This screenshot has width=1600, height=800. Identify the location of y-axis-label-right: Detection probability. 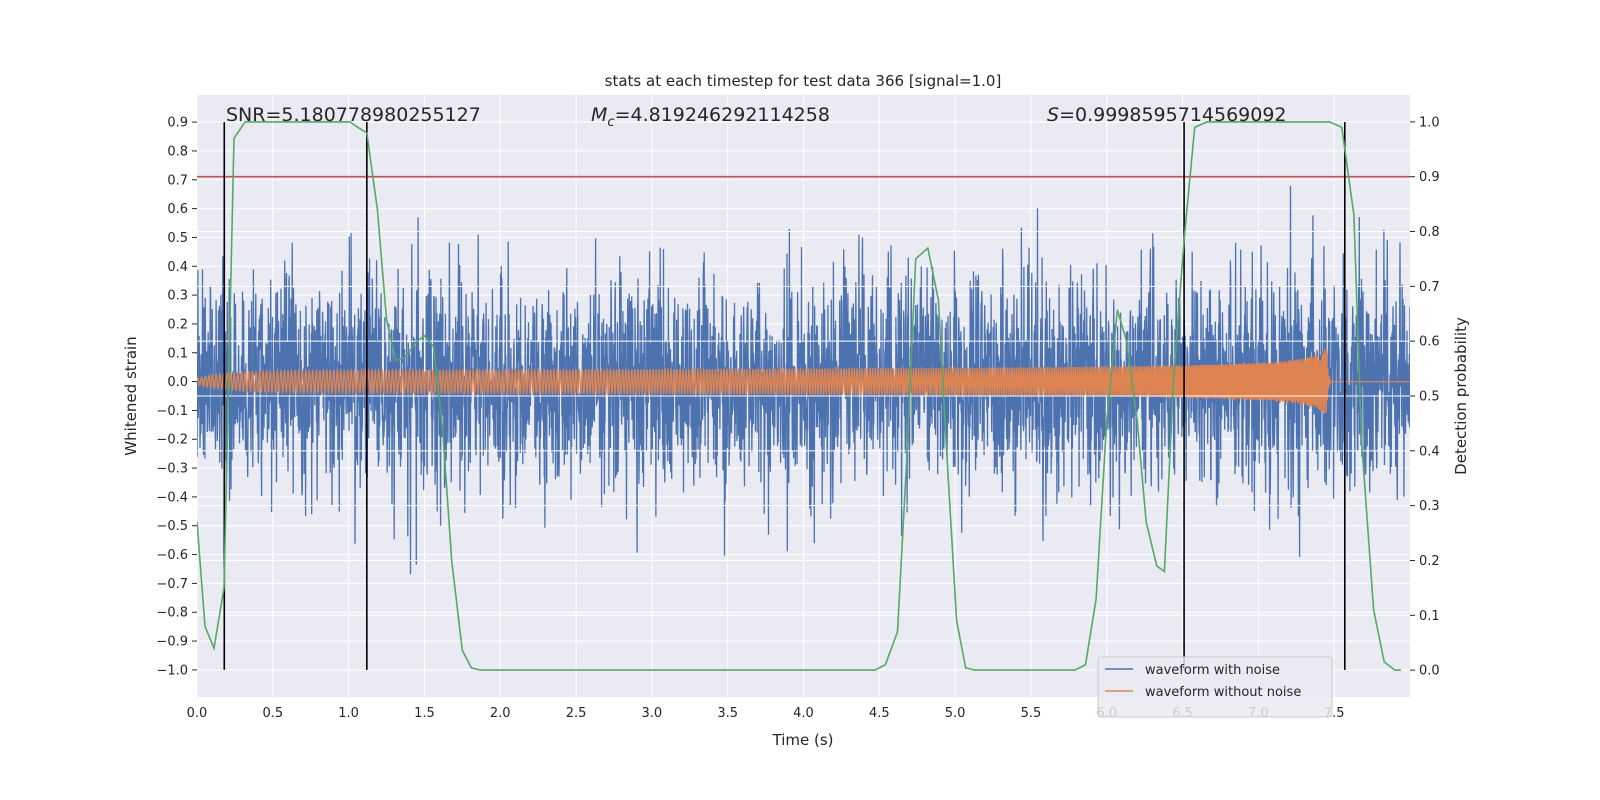
(1461, 396).